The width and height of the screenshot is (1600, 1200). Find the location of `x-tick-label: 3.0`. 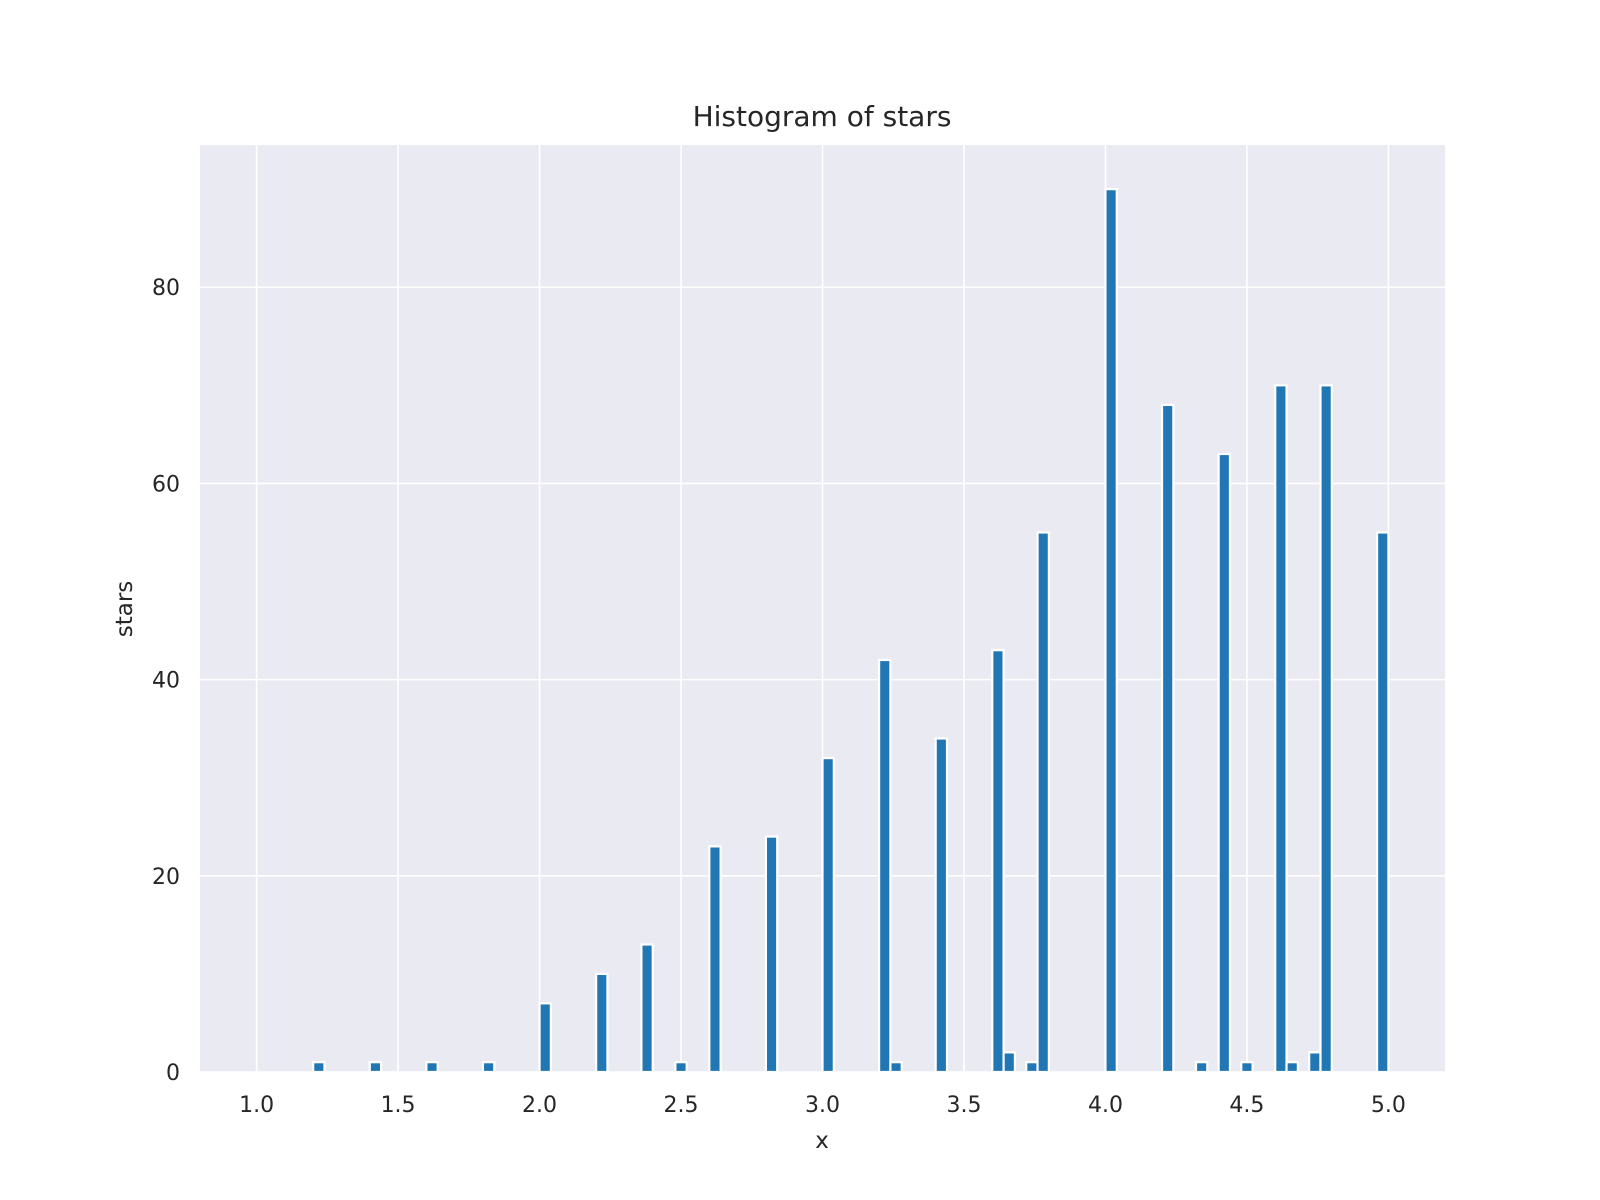

x-tick-label: 3.0 is located at coordinates (822, 1105).